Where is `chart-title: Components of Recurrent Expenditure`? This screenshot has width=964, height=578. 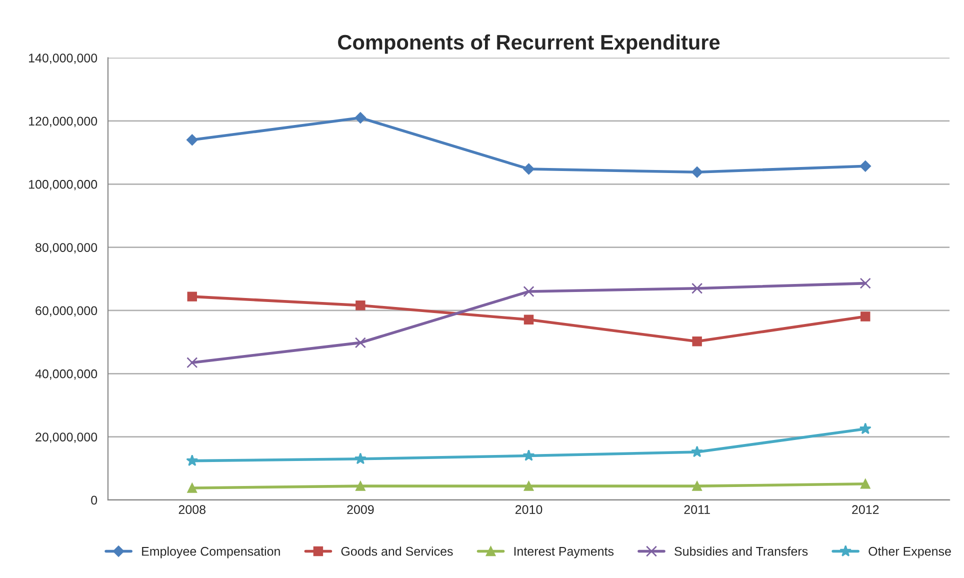
chart-title: Components of Recurrent Expenditure is located at coordinates (529, 44).